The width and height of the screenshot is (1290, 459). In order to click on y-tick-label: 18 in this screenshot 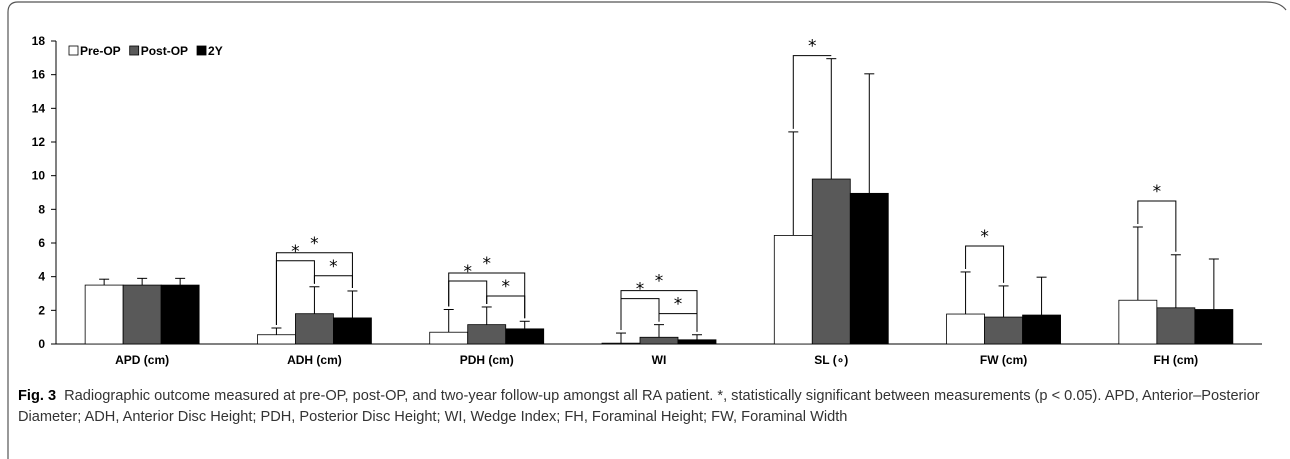, I will do `click(39, 41)`.